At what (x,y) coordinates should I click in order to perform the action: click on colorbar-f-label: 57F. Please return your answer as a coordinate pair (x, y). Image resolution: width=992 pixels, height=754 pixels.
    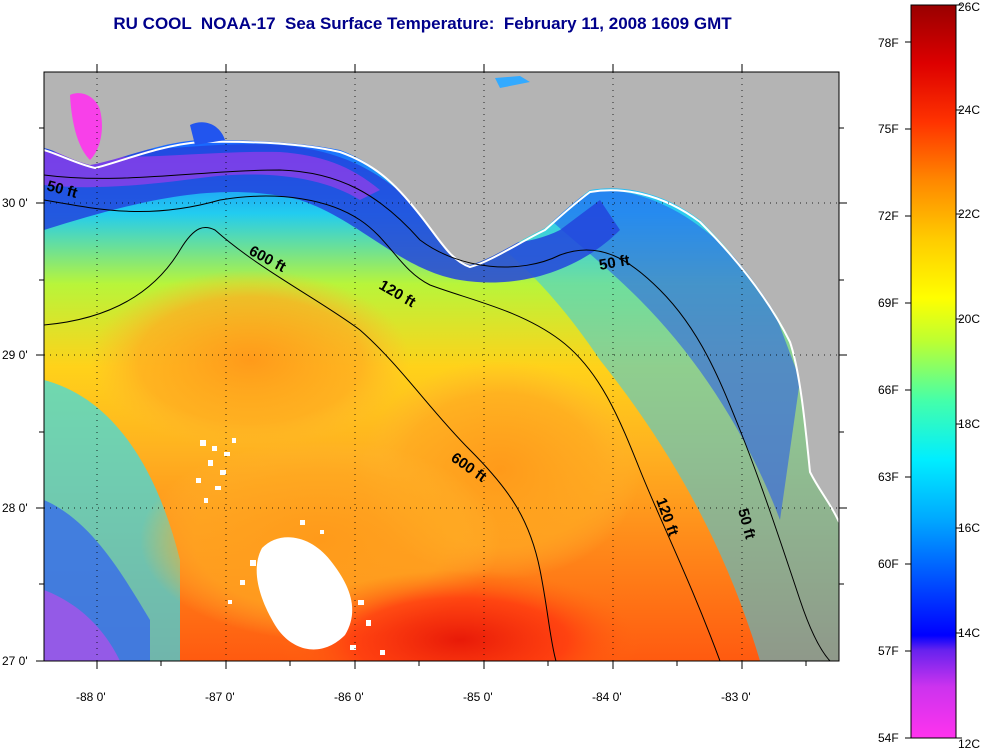
    Looking at the image, I should click on (888, 651).